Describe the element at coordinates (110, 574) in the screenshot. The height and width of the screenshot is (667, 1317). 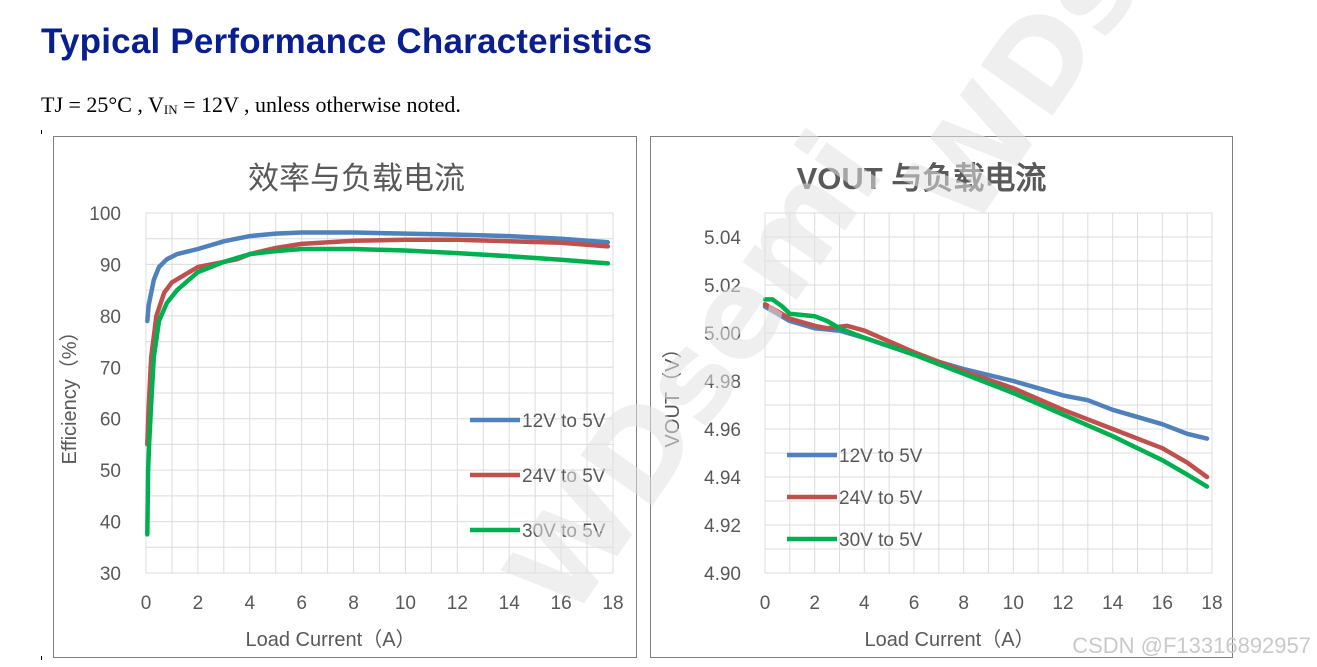
I see `y-tick-label: 30` at that location.